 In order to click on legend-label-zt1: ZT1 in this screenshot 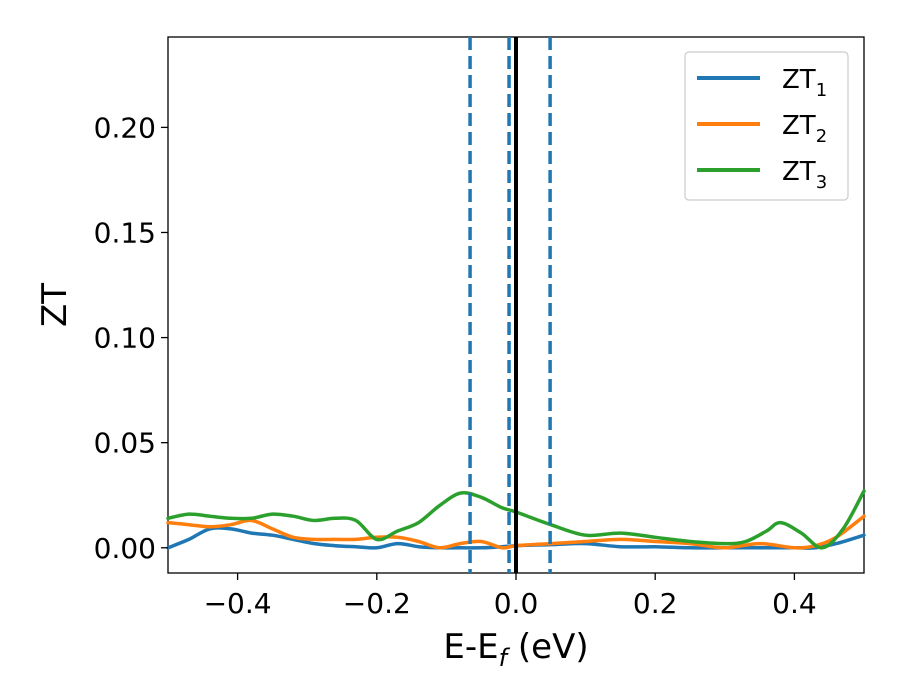, I will do `click(804, 83)`.